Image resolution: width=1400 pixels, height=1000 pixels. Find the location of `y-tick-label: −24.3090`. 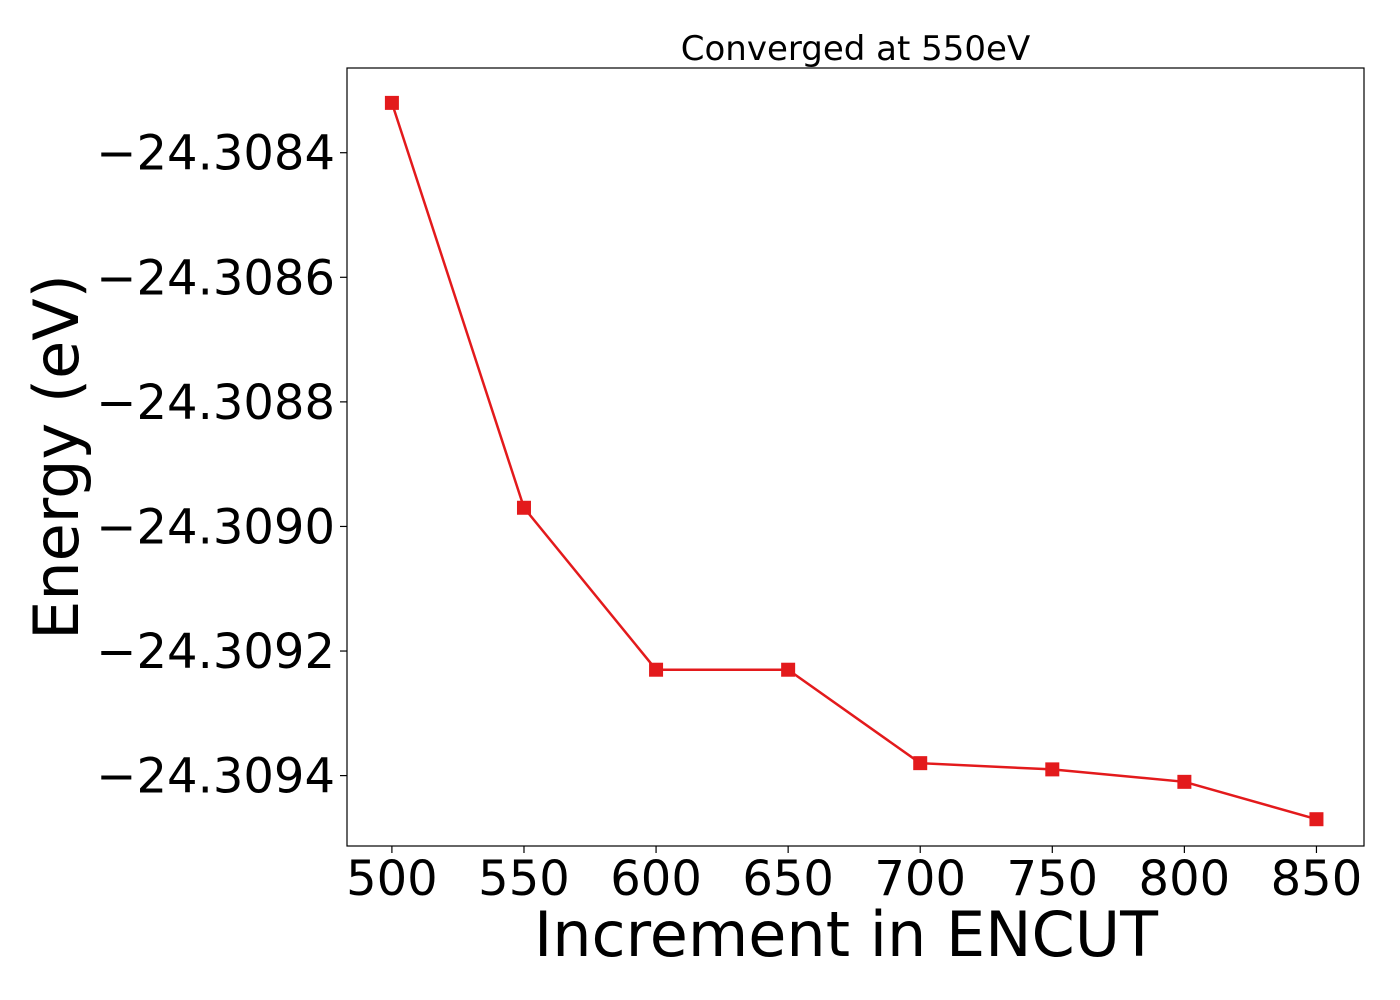

y-tick-label: −24.3090 is located at coordinates (215, 527).